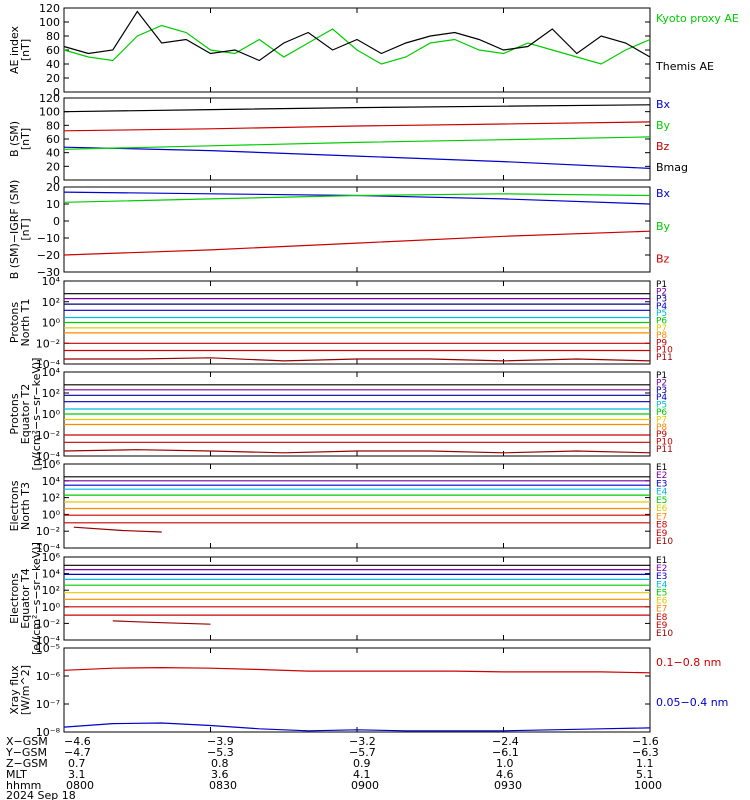 This screenshot has height=800, width=750. I want to click on ephem-z-2: 0.9, so click(362, 763).